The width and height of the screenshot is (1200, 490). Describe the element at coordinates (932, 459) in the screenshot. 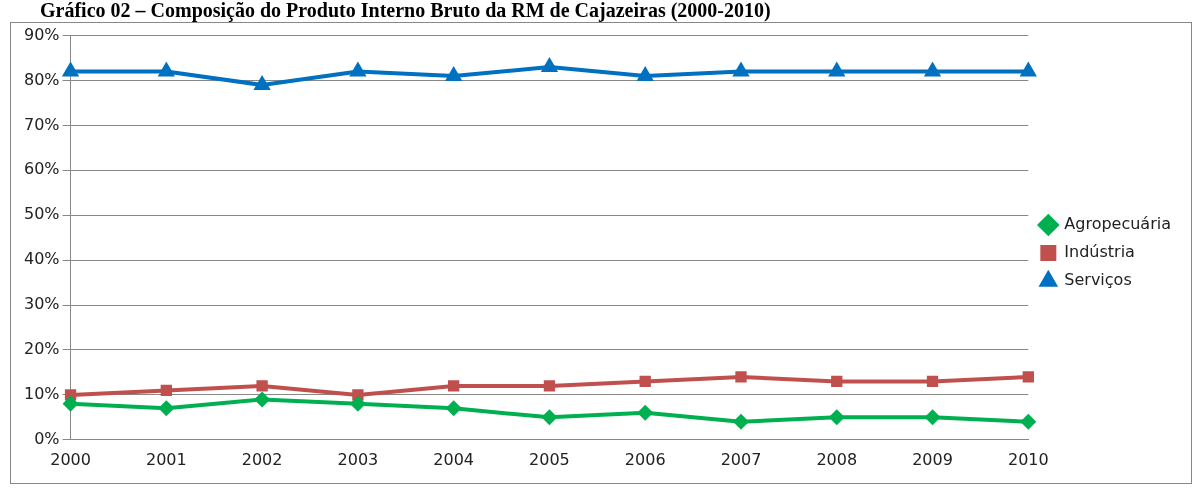

I see `x-tick-label: 2009` at that location.